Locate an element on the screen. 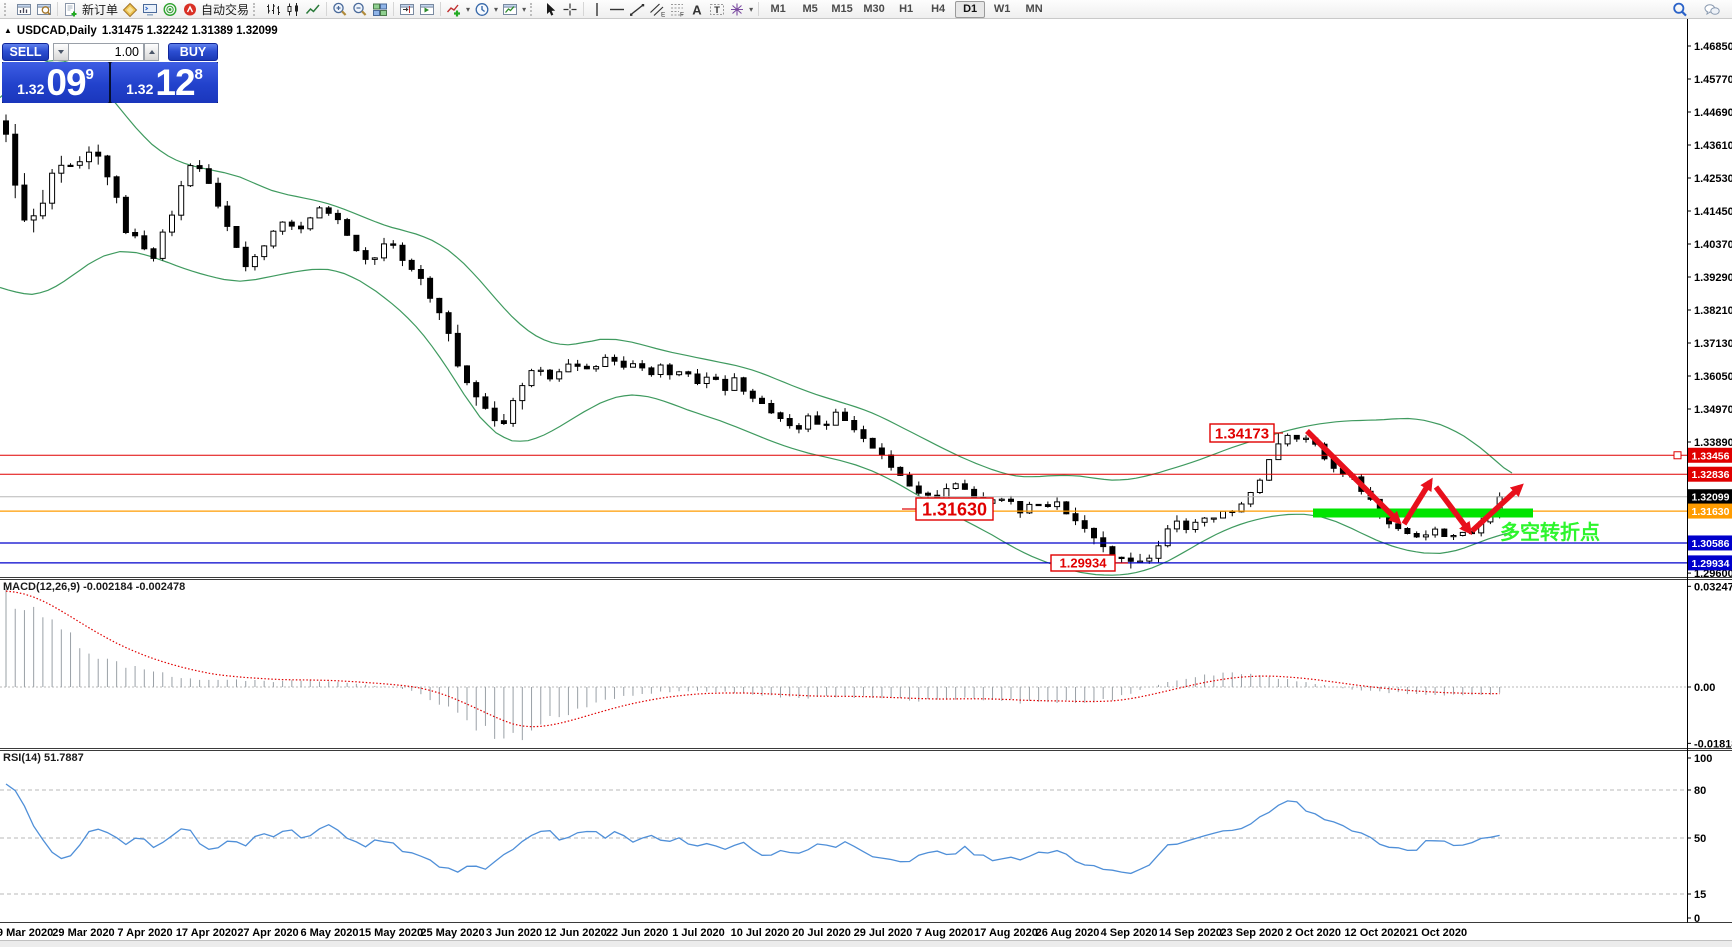 This screenshot has width=1732, height=947. toolbar-button-terminal is located at coordinates (150, 9).